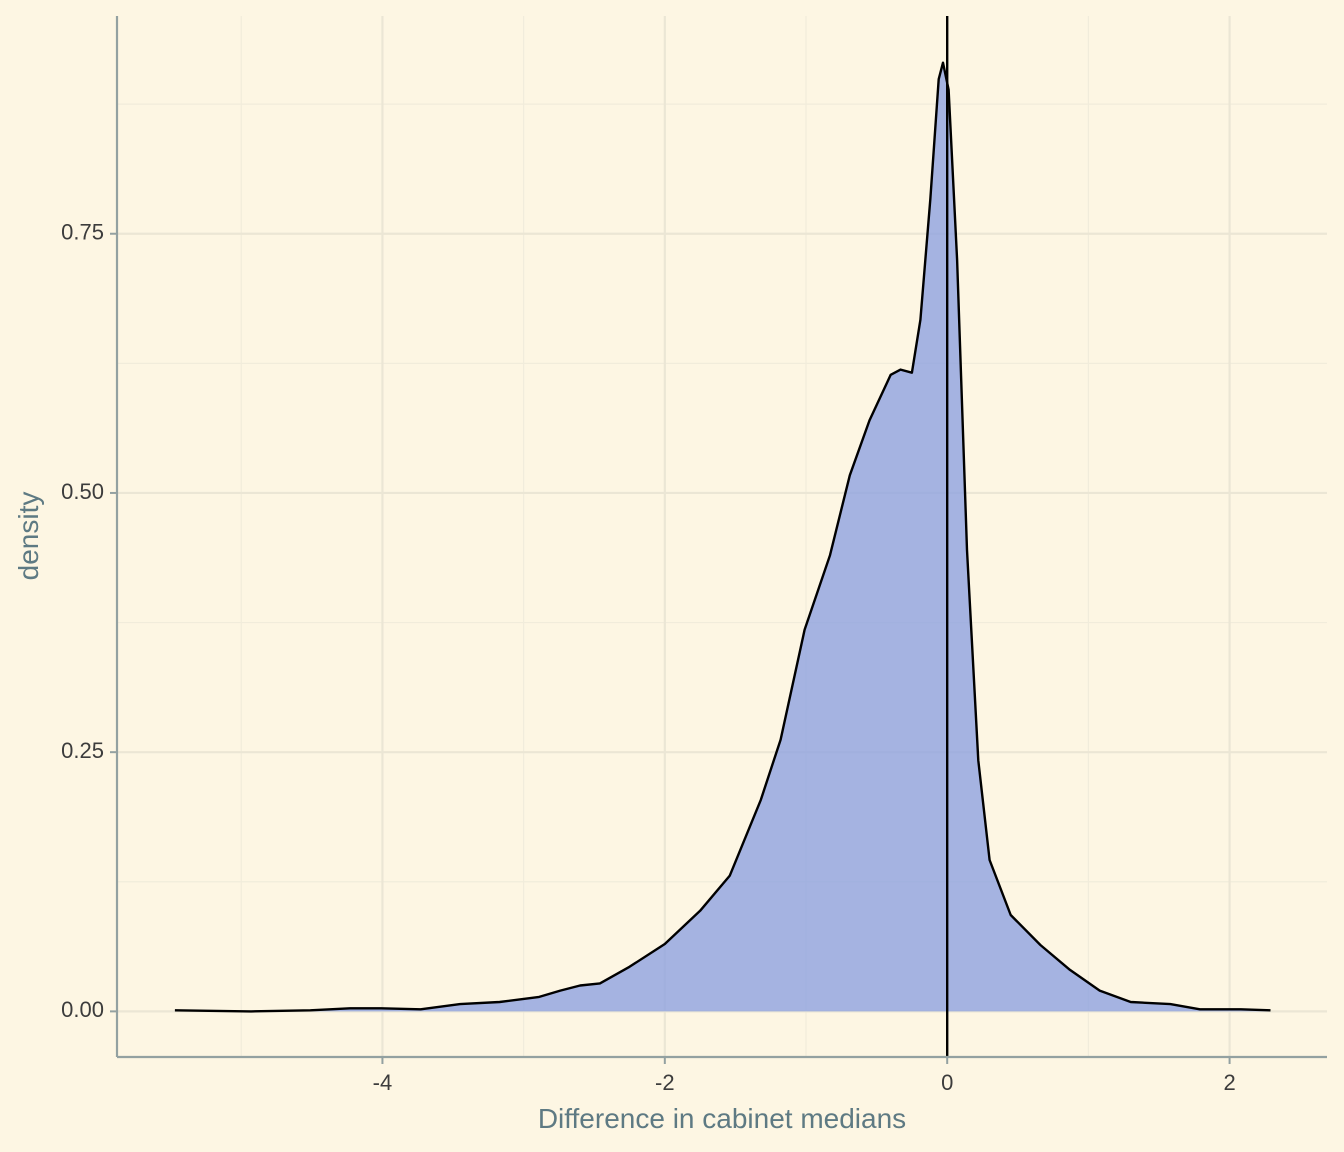 Image resolution: width=1344 pixels, height=1152 pixels. Describe the element at coordinates (383, 1082) in the screenshot. I see `x-tick-label: -4` at that location.